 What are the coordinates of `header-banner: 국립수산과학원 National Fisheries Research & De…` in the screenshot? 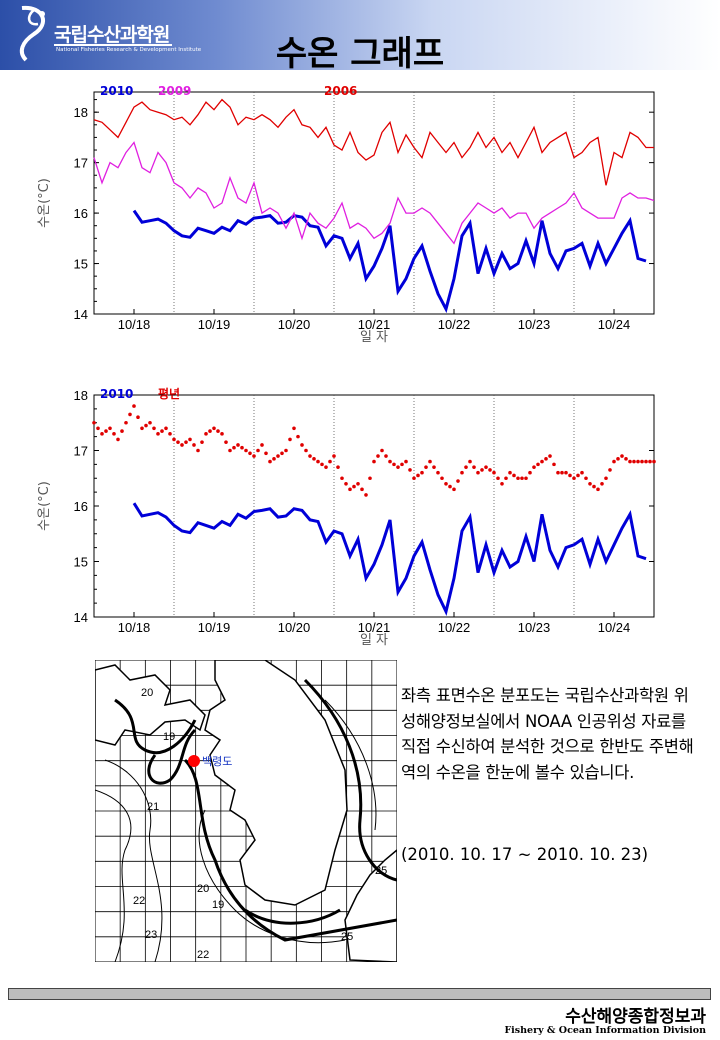 It's located at (360, 35).